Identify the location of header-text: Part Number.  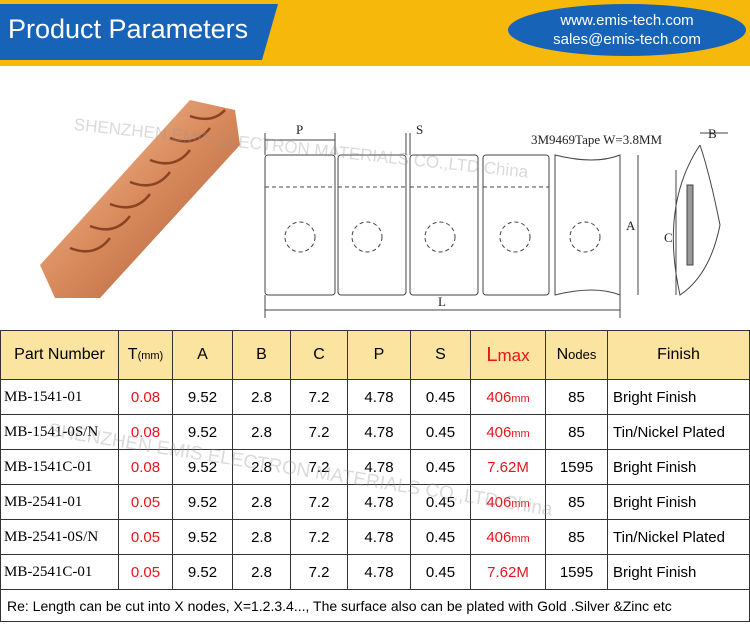
(59, 354).